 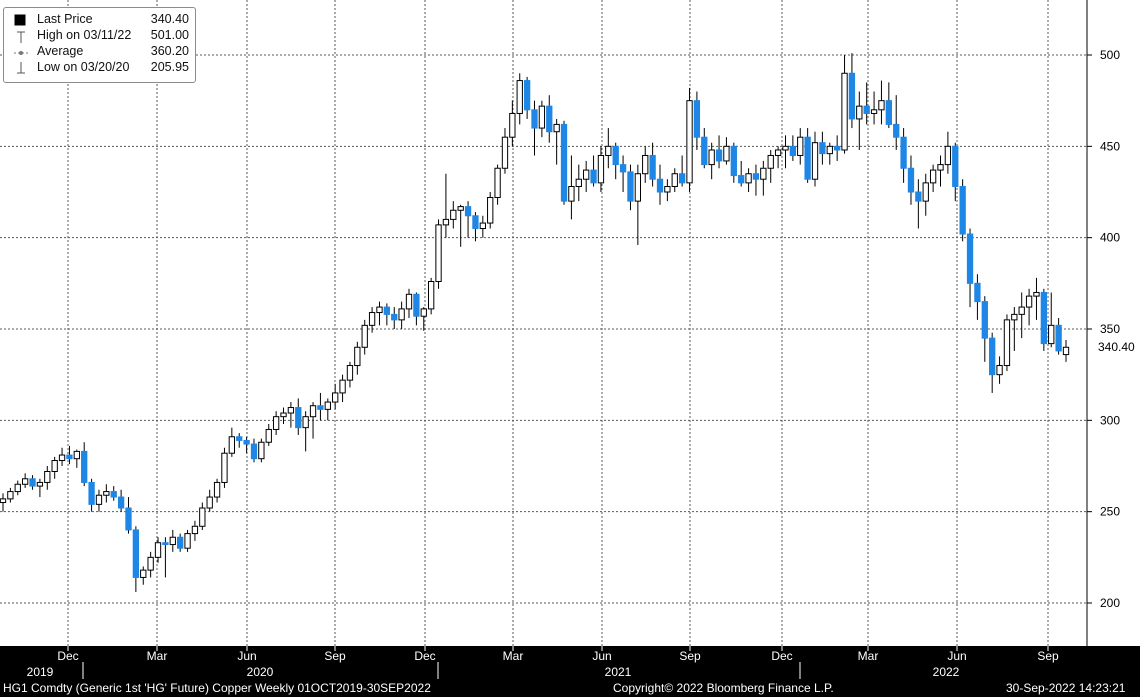 I want to click on year-label: 2021, so click(x=618, y=672).